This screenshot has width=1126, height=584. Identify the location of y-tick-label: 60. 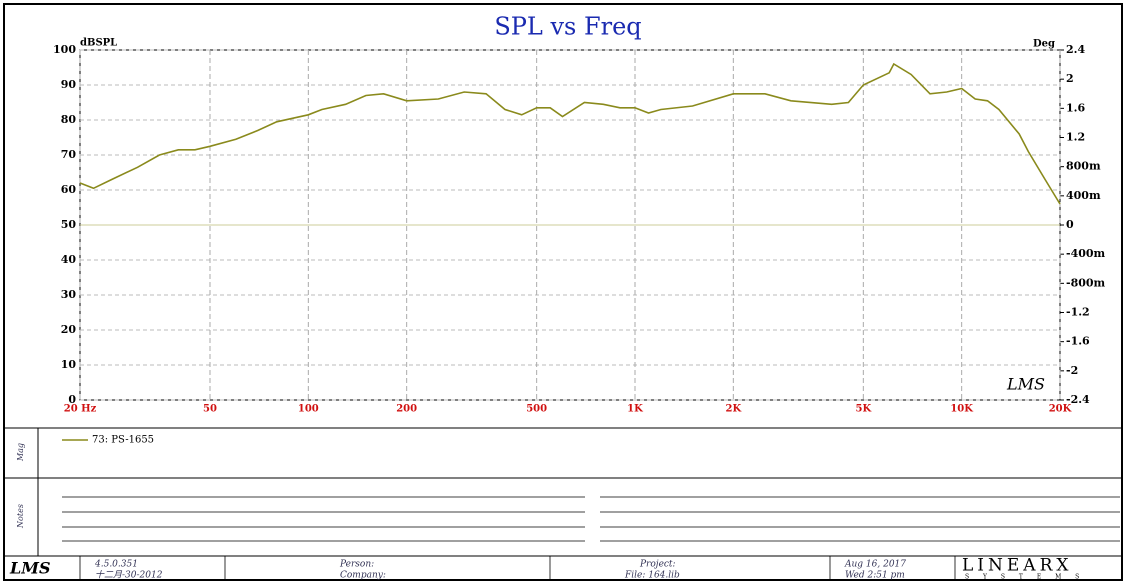
(69, 189).